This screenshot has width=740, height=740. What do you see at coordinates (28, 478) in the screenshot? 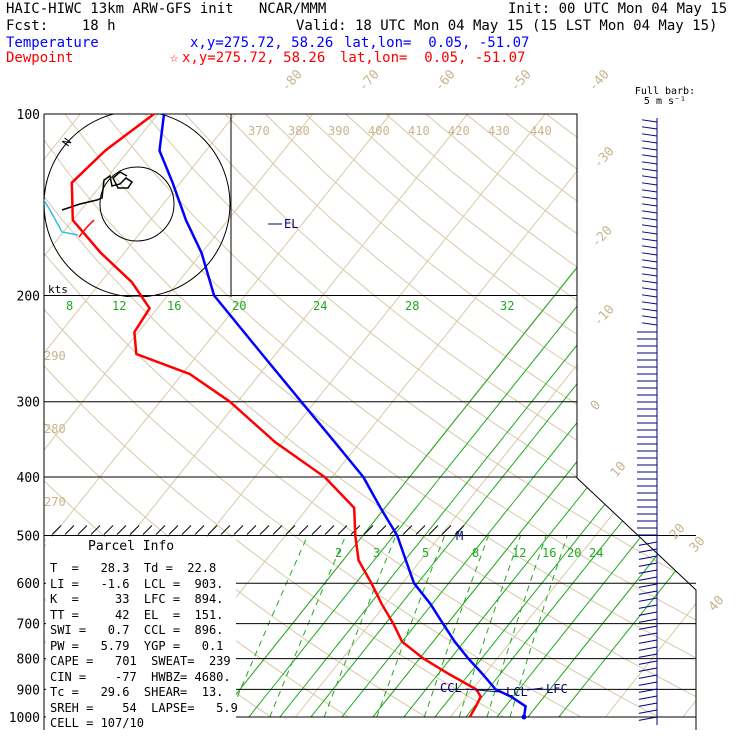
I see `pressure-label: 400` at bounding box center [28, 478].